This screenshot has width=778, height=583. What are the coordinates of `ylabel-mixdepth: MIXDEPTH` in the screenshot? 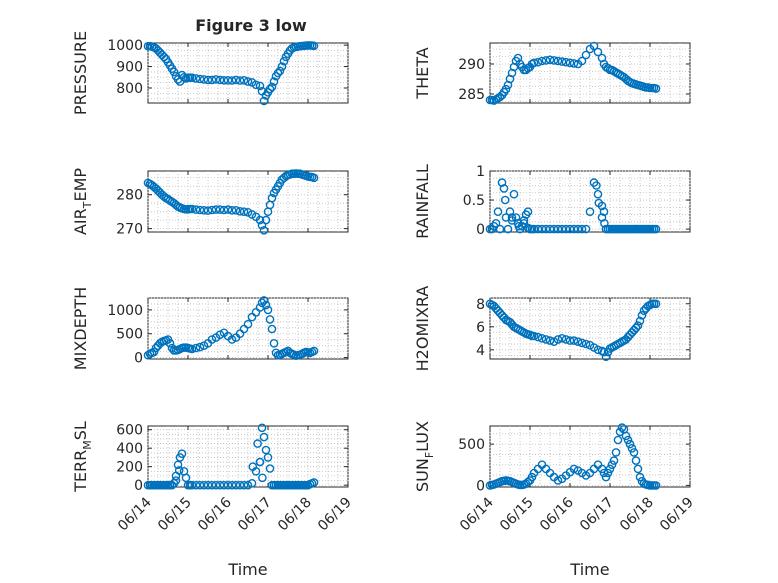 It's located at (80, 328).